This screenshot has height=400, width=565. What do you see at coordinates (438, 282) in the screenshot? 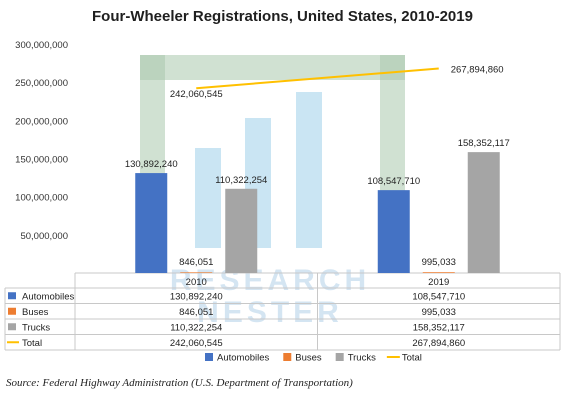
I see `table-header-2019: 2019` at bounding box center [438, 282].